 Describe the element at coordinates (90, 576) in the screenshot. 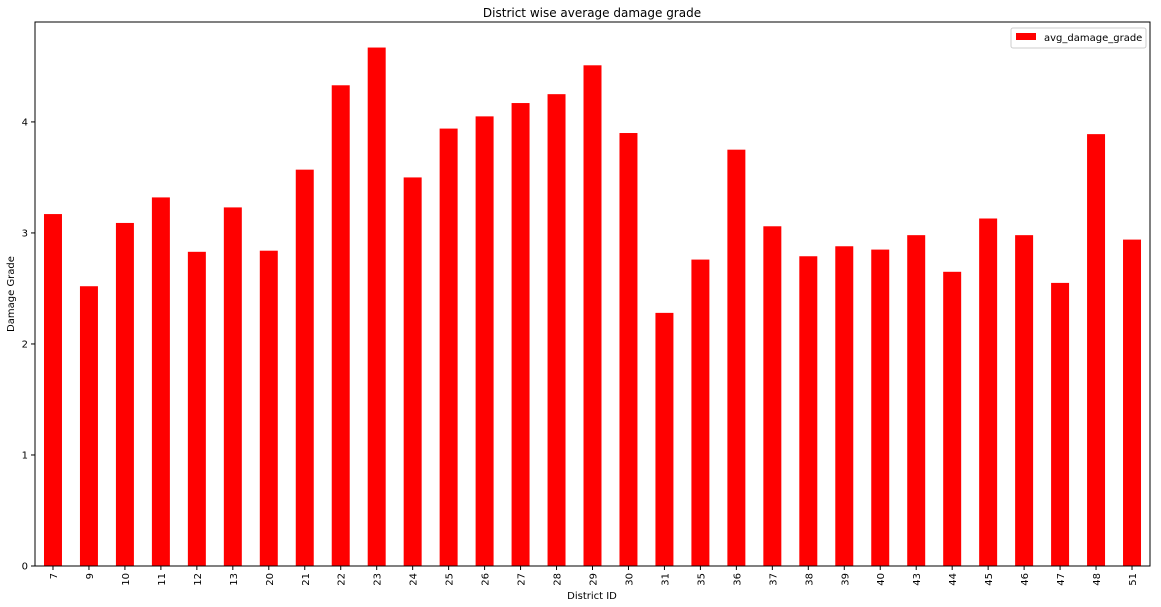

I see `x-tick-label: 9` at that location.